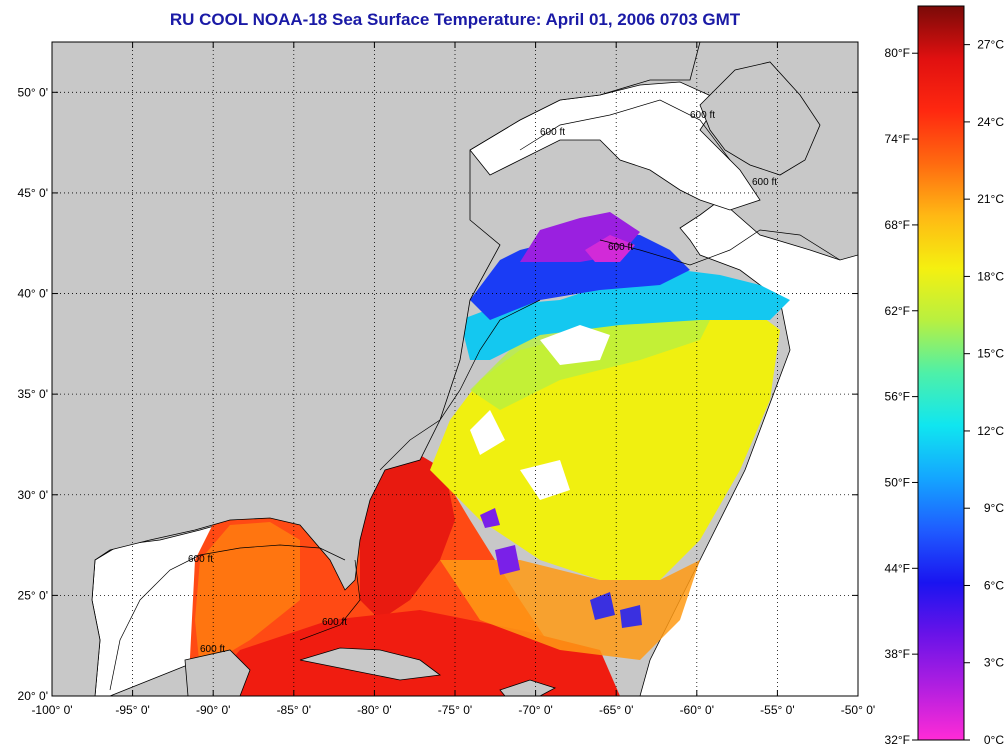 This screenshot has width=1008, height=754. Describe the element at coordinates (897, 139) in the screenshot. I see `fahrenheit-tick-label: 74°F` at that location.